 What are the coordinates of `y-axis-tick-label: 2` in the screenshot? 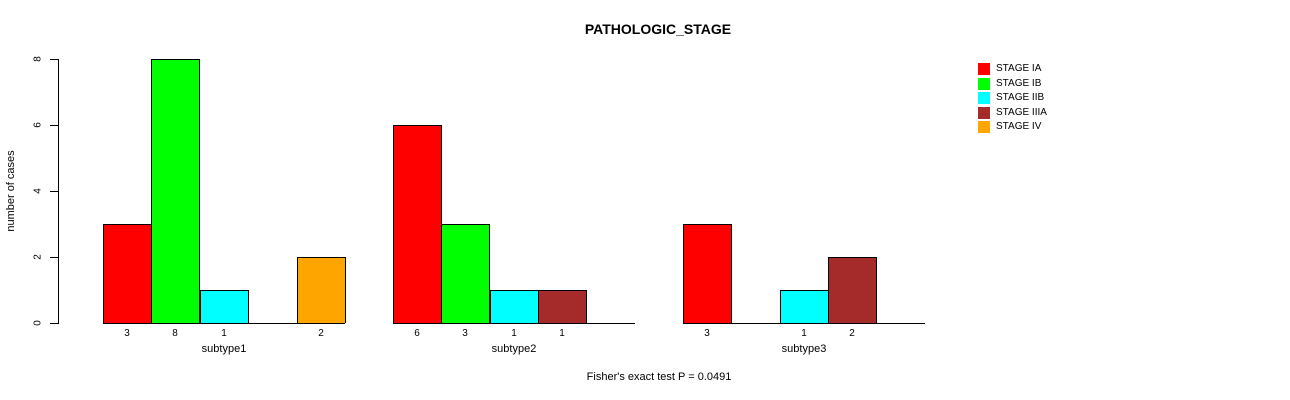 It's located at (38, 257).